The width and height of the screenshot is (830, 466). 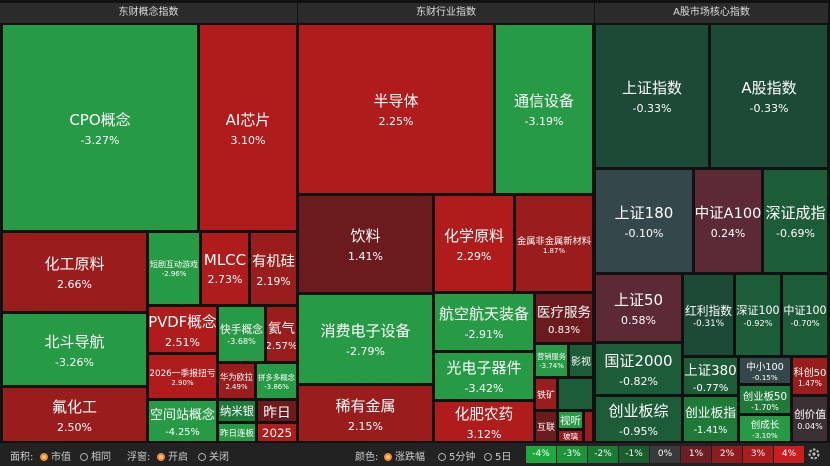 What do you see at coordinates (277, 432) in the screenshot?
I see `tile: 2025` at bounding box center [277, 432].